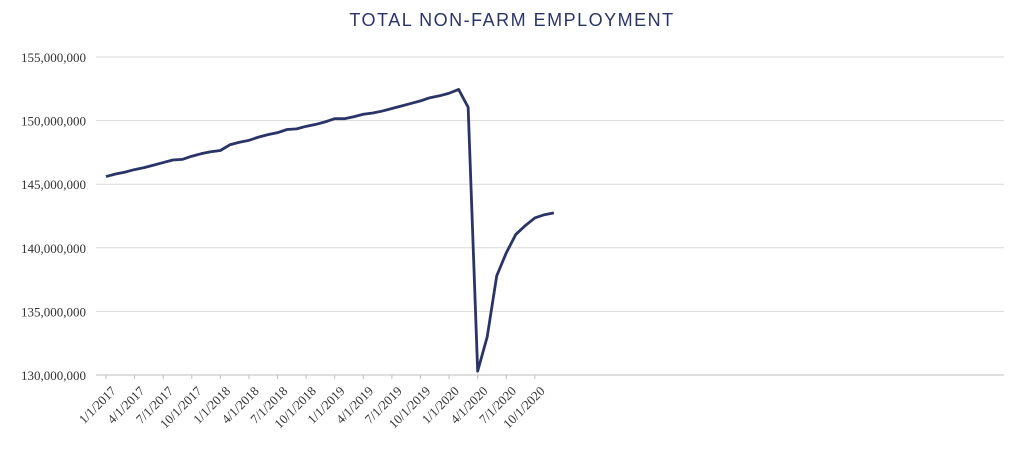 This screenshot has width=1024, height=451. Describe the element at coordinates (53, 57) in the screenshot. I see `y-tick-label: 155,000,000` at that location.